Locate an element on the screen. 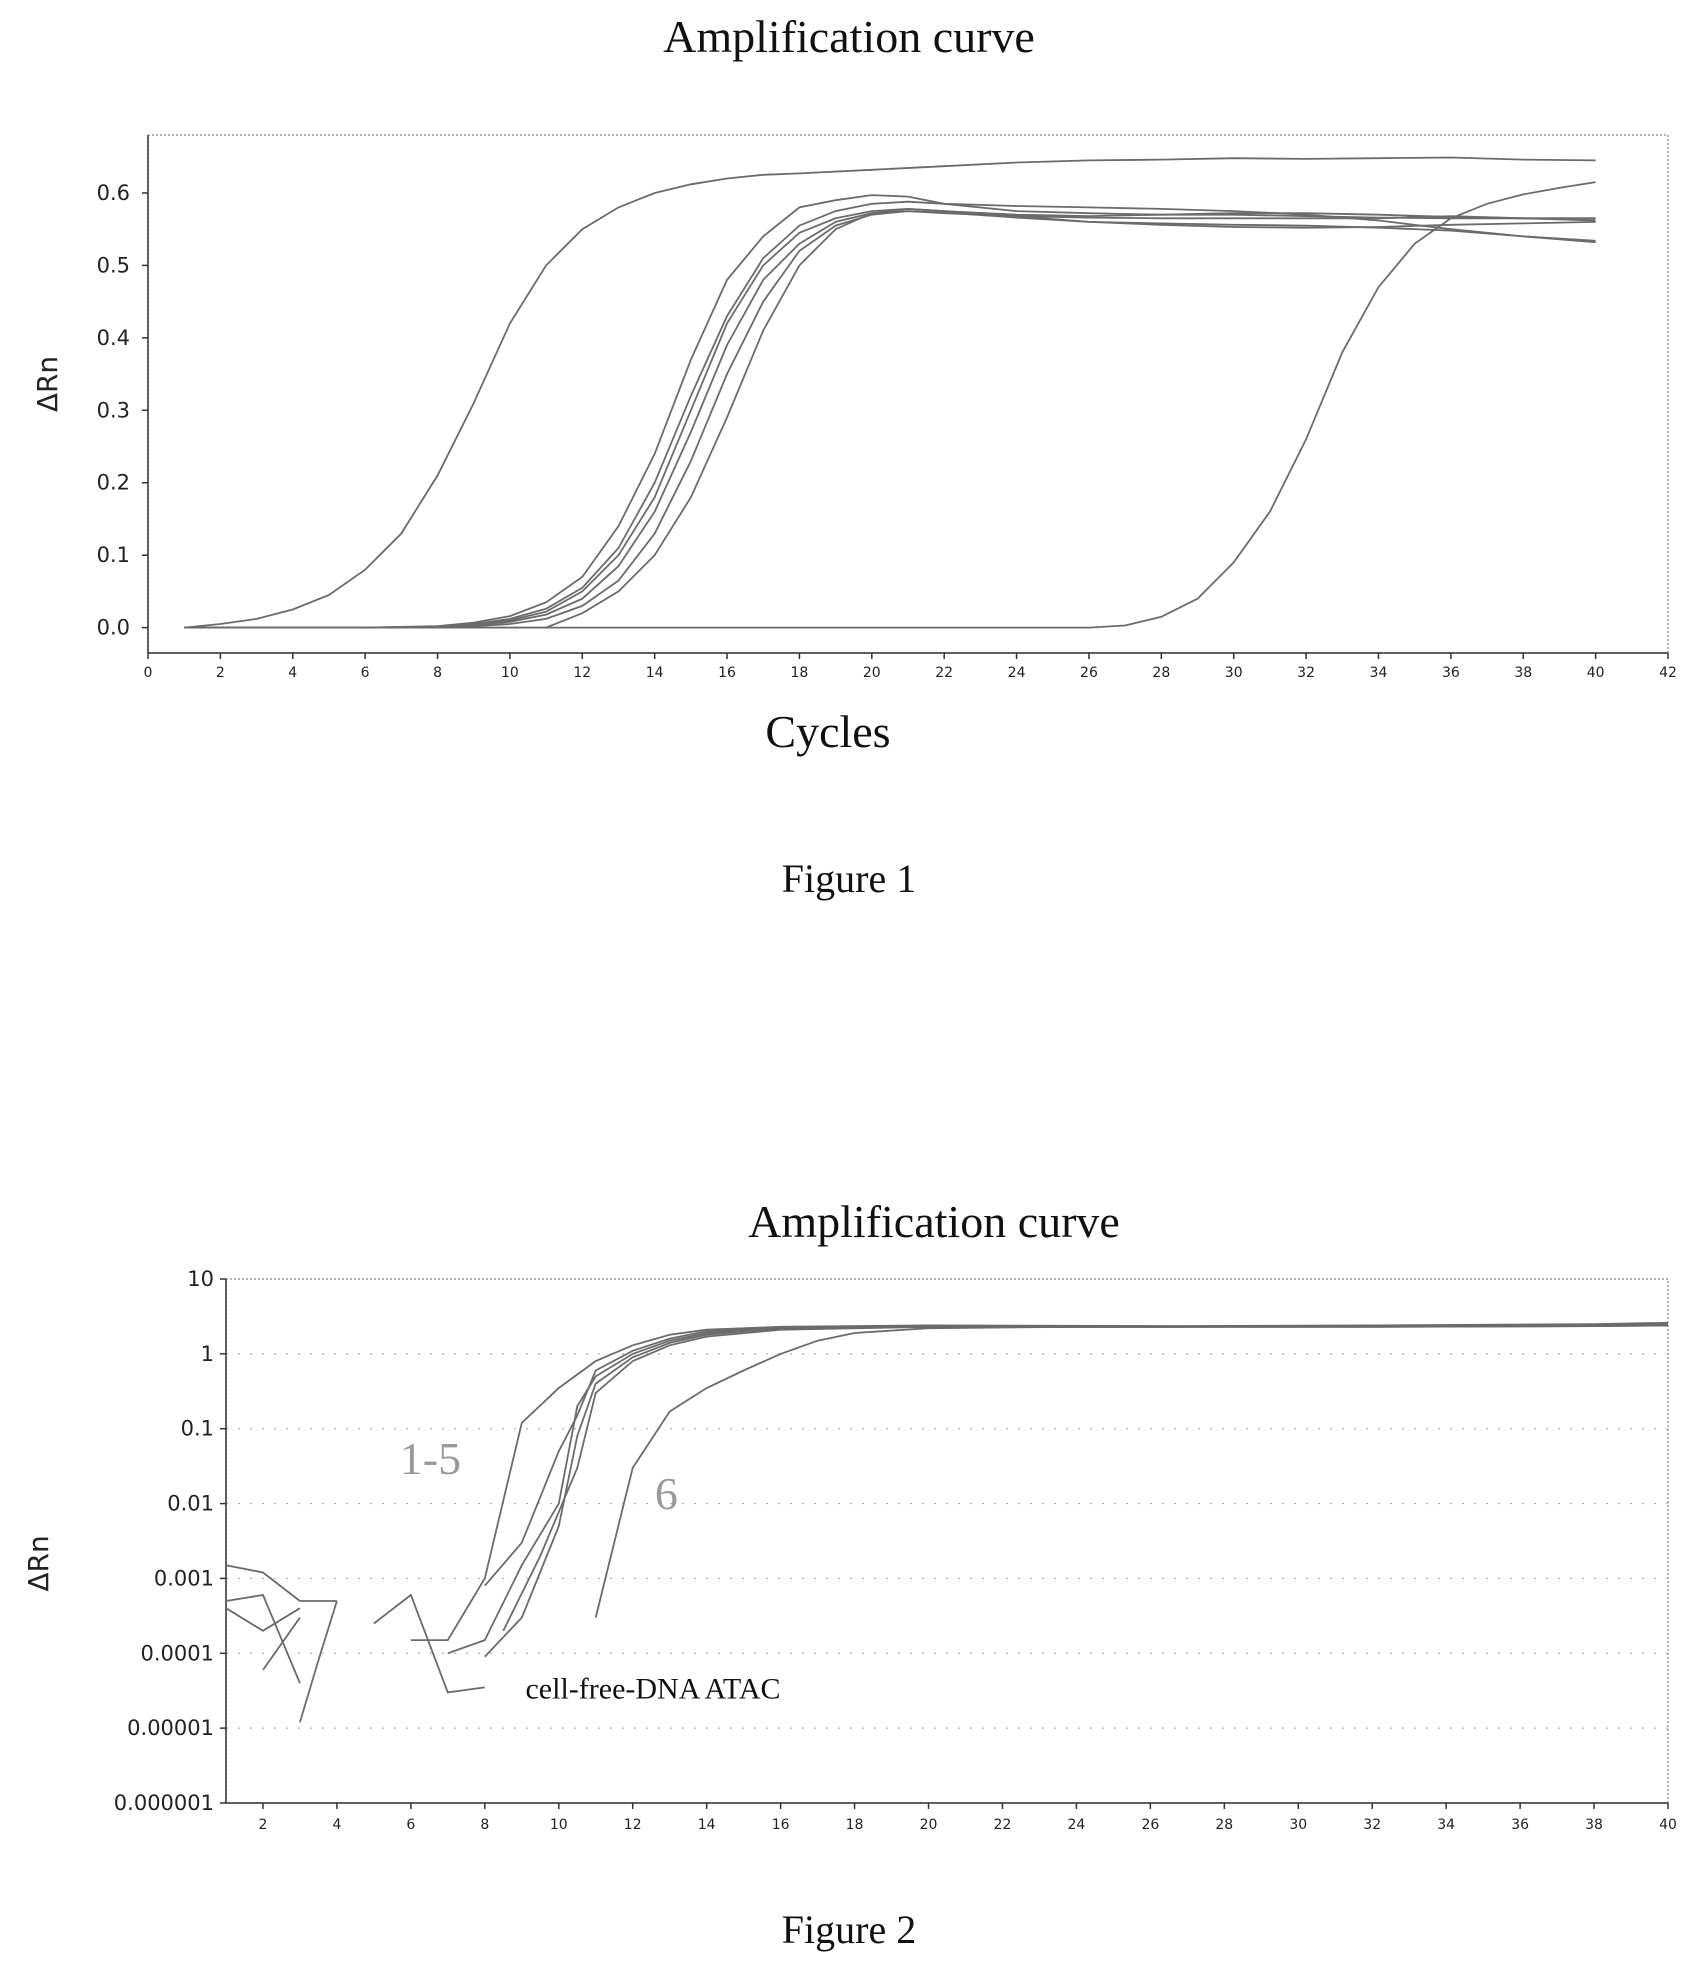 The width and height of the screenshot is (1698, 1965). x-axis-label: Cycles is located at coordinates (827, 731).